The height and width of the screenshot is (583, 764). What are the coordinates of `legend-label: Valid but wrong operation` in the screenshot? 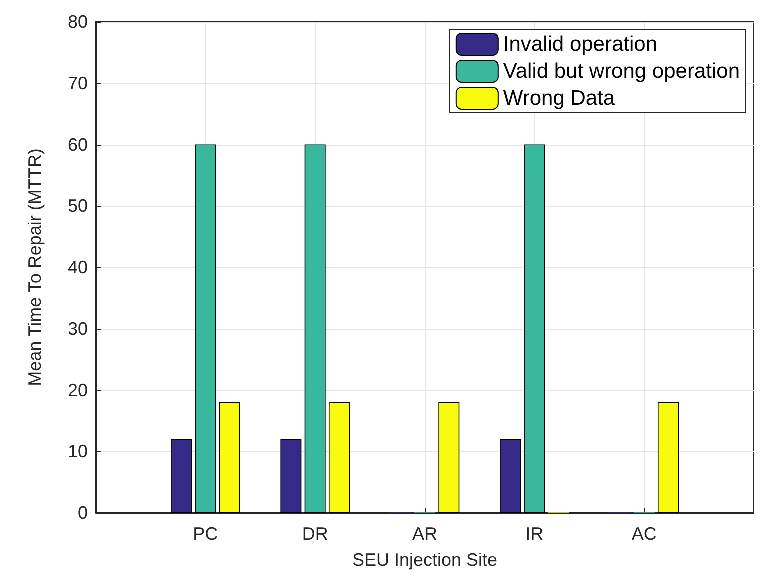 It's located at (621, 71).